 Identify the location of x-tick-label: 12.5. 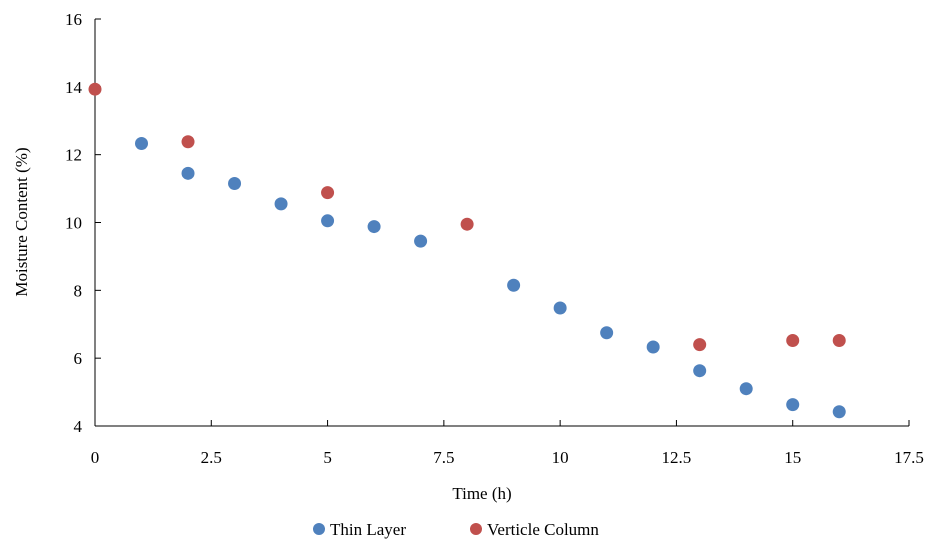
(677, 457).